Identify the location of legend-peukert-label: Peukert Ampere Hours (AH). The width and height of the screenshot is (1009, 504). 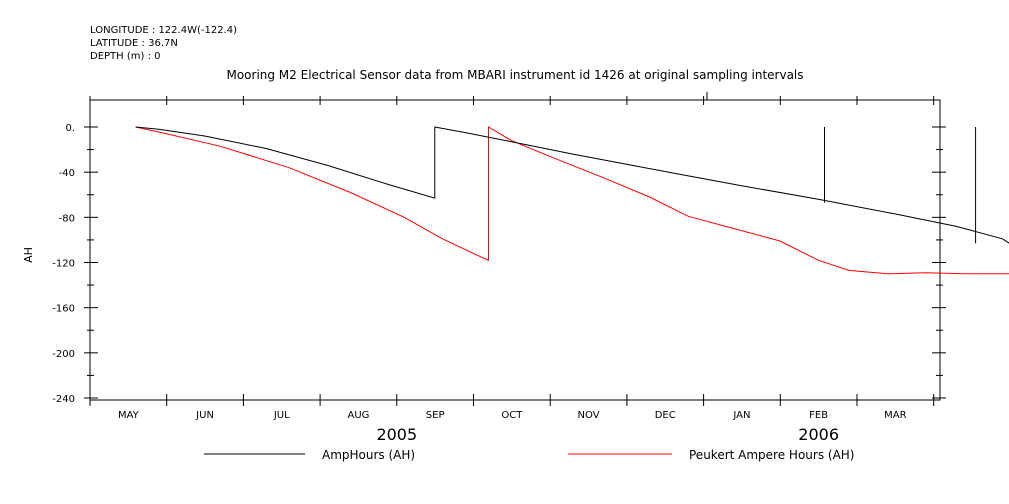
(772, 455).